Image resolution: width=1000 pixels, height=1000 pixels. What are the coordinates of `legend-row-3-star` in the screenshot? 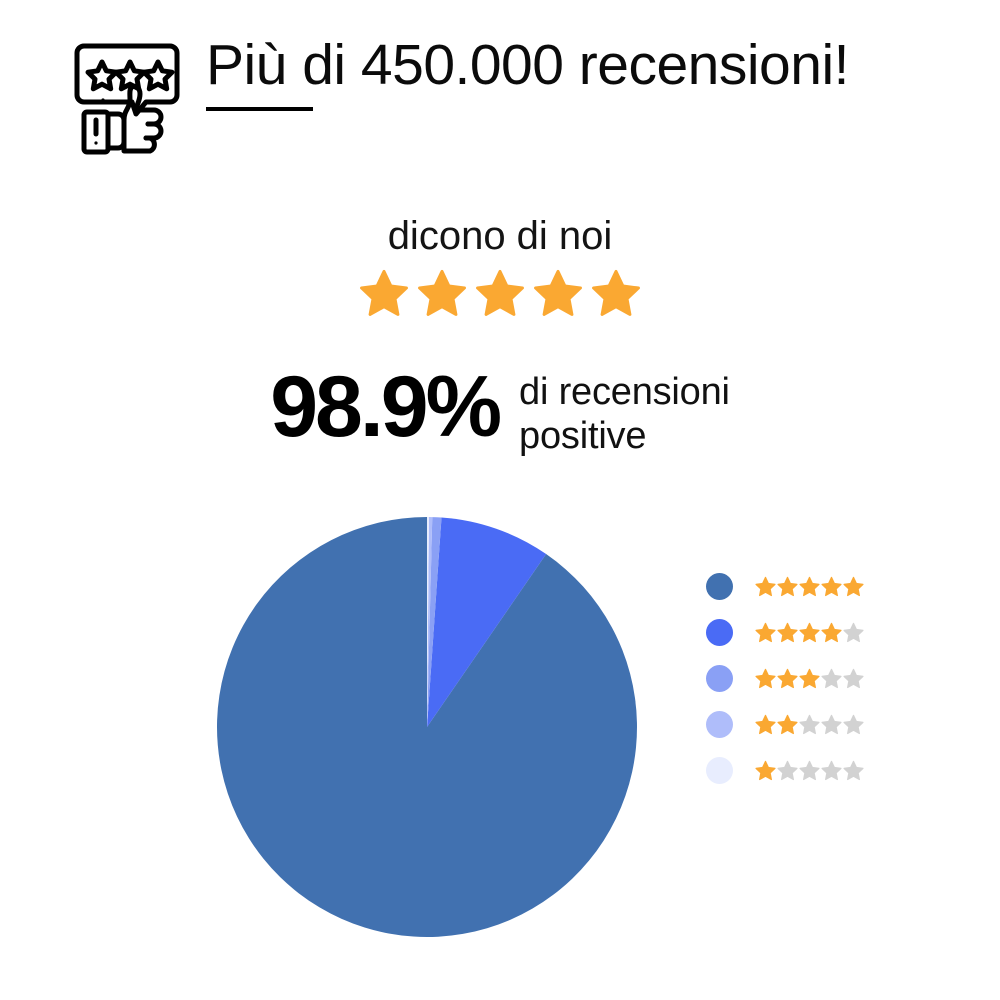 It's located at (806, 678).